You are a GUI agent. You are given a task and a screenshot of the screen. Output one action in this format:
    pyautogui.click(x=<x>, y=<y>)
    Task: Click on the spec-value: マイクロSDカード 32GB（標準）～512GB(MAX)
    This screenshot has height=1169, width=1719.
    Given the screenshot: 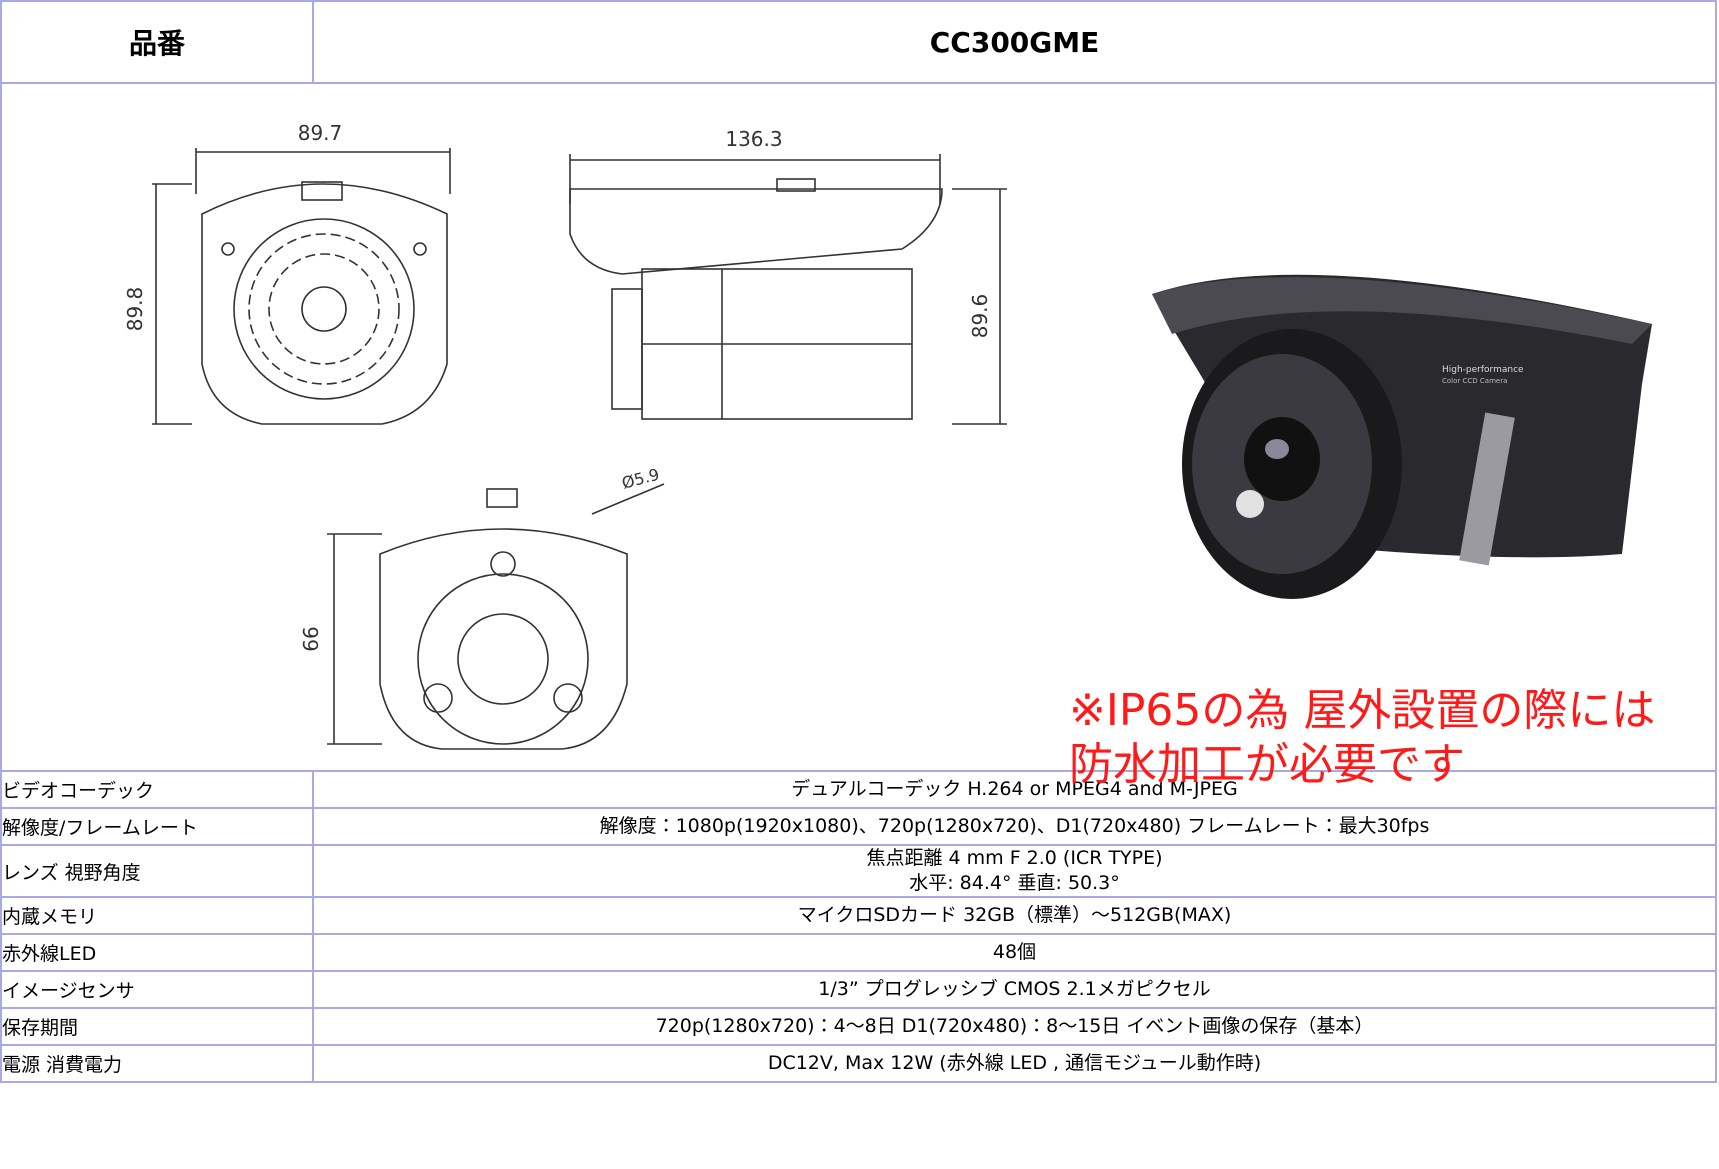 What is the action you would take?
    pyautogui.click(x=1014, y=915)
    